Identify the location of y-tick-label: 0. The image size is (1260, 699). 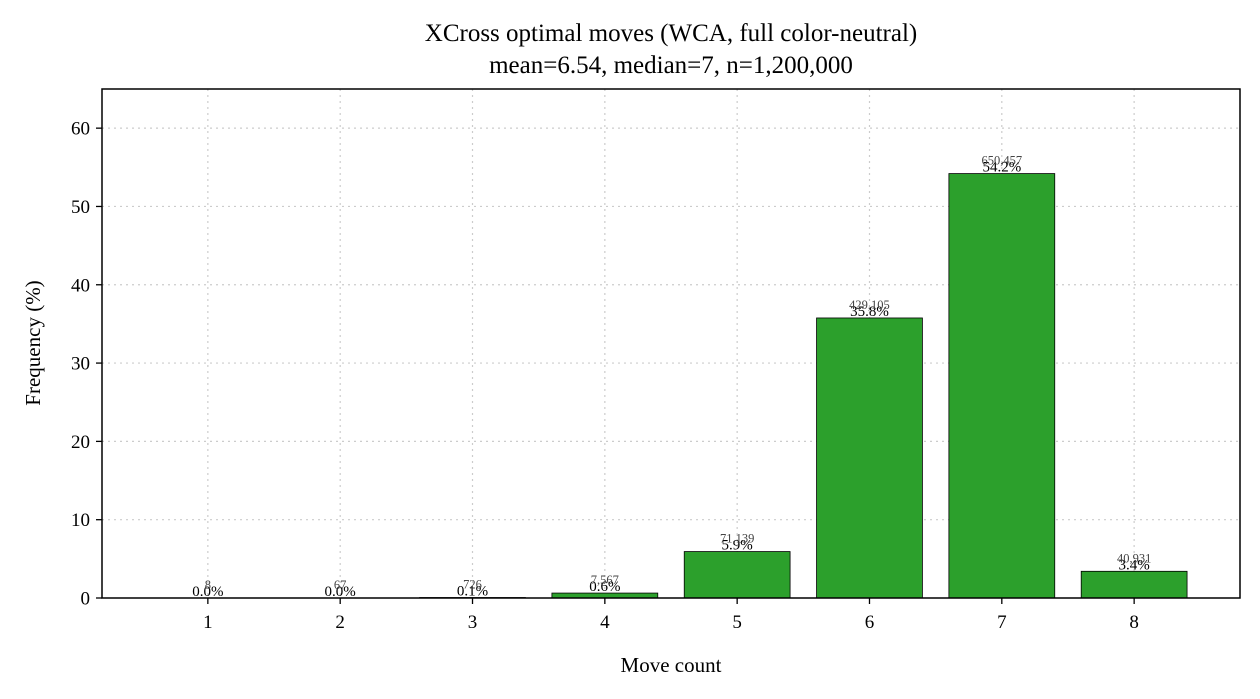
(86, 599).